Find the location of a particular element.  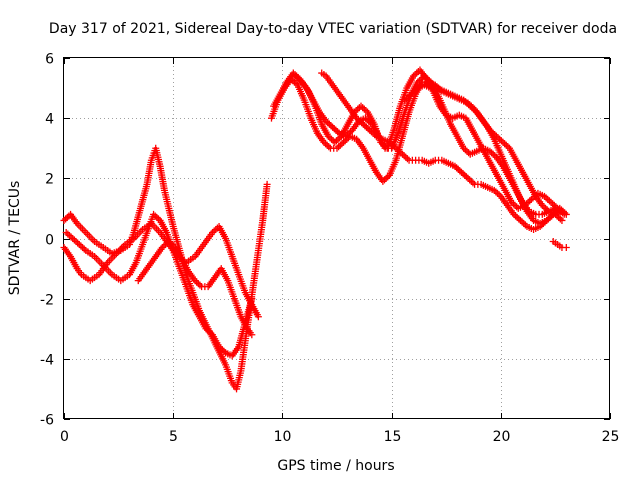

x-axis-label: GPS time / hours is located at coordinates (335, 466).